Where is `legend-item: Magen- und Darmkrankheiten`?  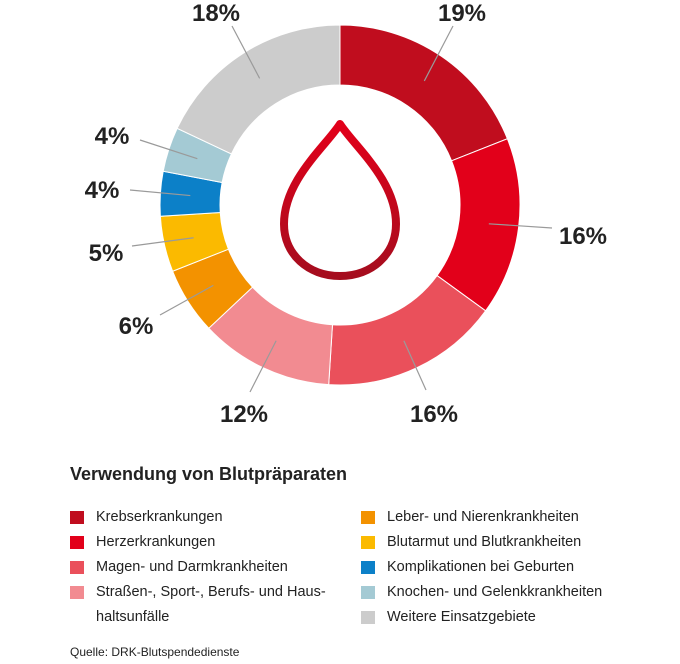 legend-item: Magen- und Darmkrankheiten is located at coordinates (212, 567).